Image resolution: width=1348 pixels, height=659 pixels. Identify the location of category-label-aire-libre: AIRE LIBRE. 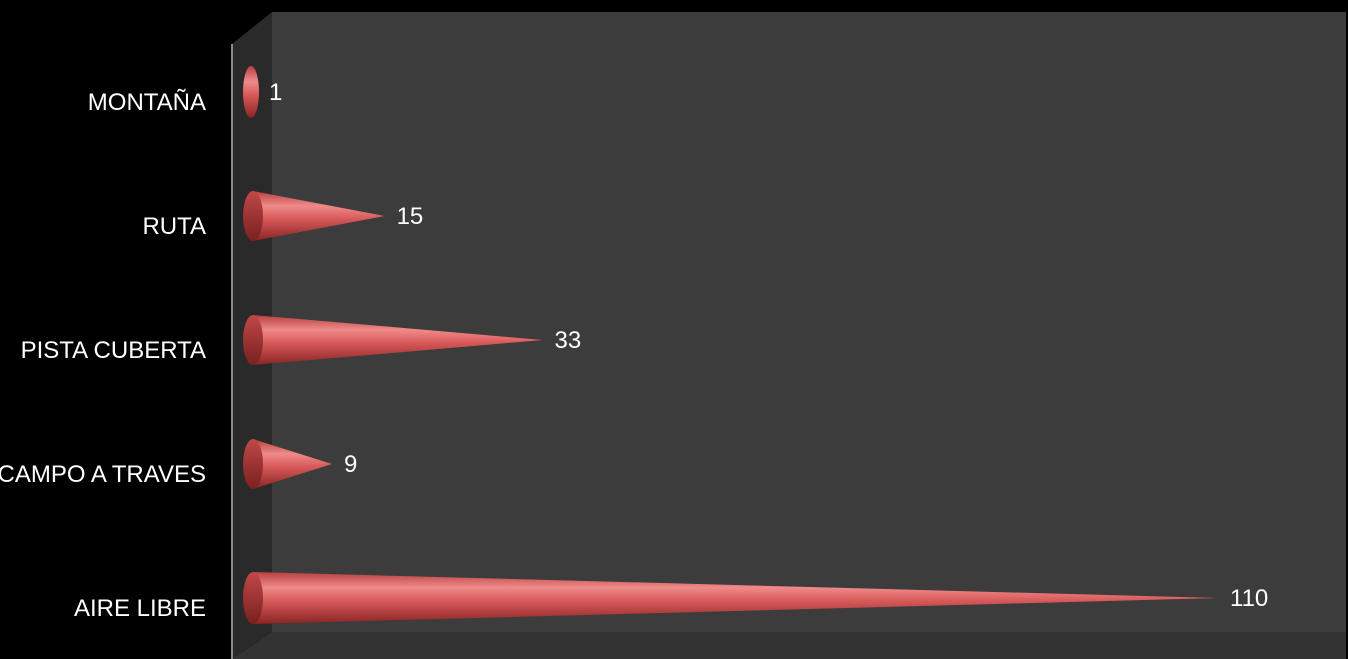
(140, 608).